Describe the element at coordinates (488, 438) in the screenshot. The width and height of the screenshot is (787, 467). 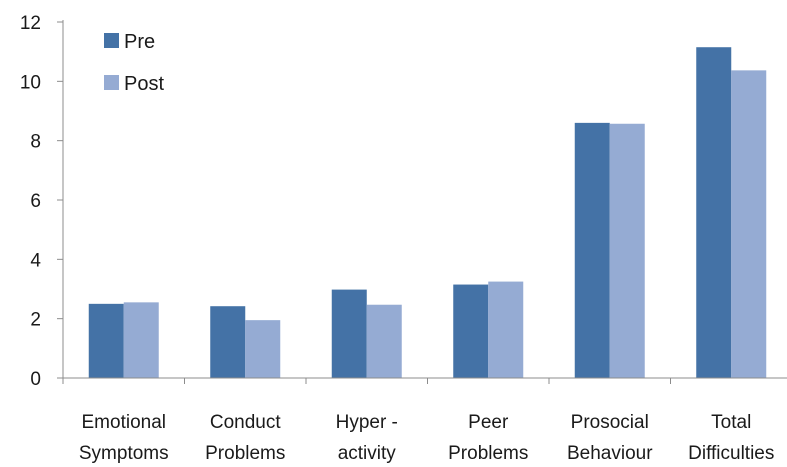
I see `category-label-3: Peer Problems` at that location.